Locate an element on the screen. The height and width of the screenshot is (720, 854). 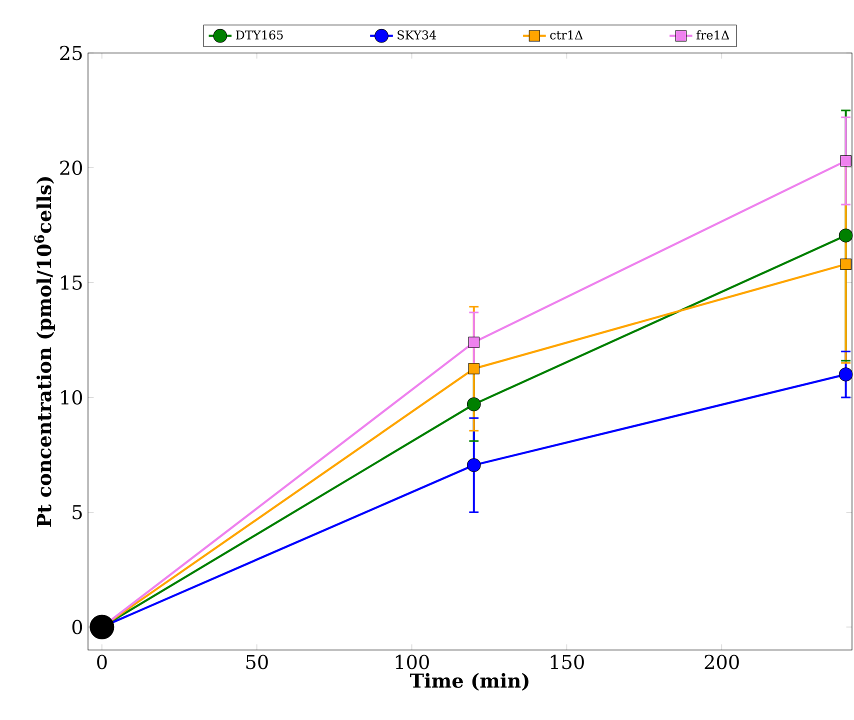
legend-label: DTY165 is located at coordinates (259, 35).